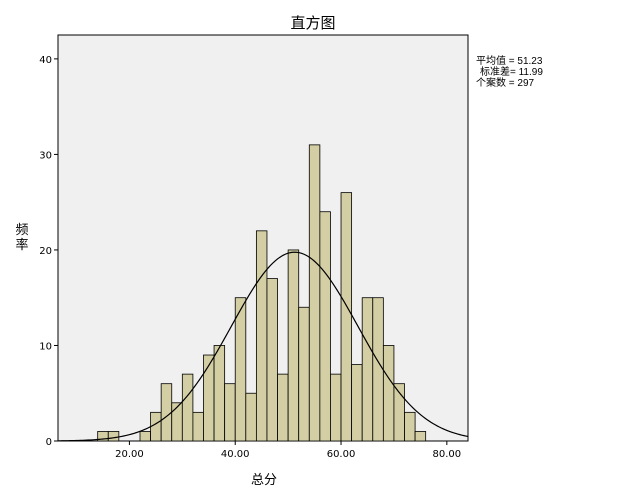  Describe the element at coordinates (509, 61) in the screenshot. I see `mean-stat: 平均值 = 51.23` at that location.